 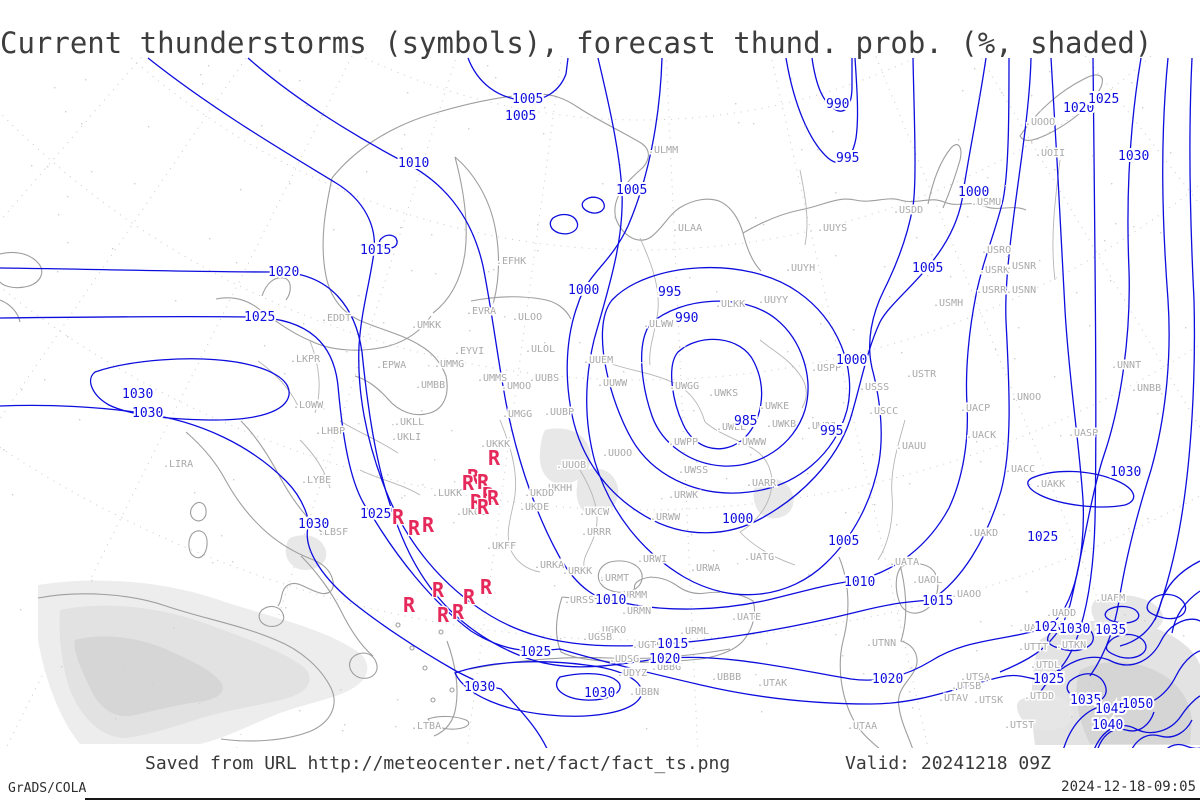 I want to click on station-id-label: .UTSB, so click(x=966, y=686).